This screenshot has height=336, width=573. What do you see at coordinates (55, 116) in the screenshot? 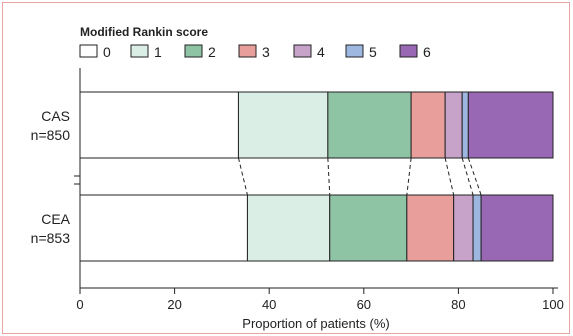
I see `group-label-cas: CAS` at bounding box center [55, 116].